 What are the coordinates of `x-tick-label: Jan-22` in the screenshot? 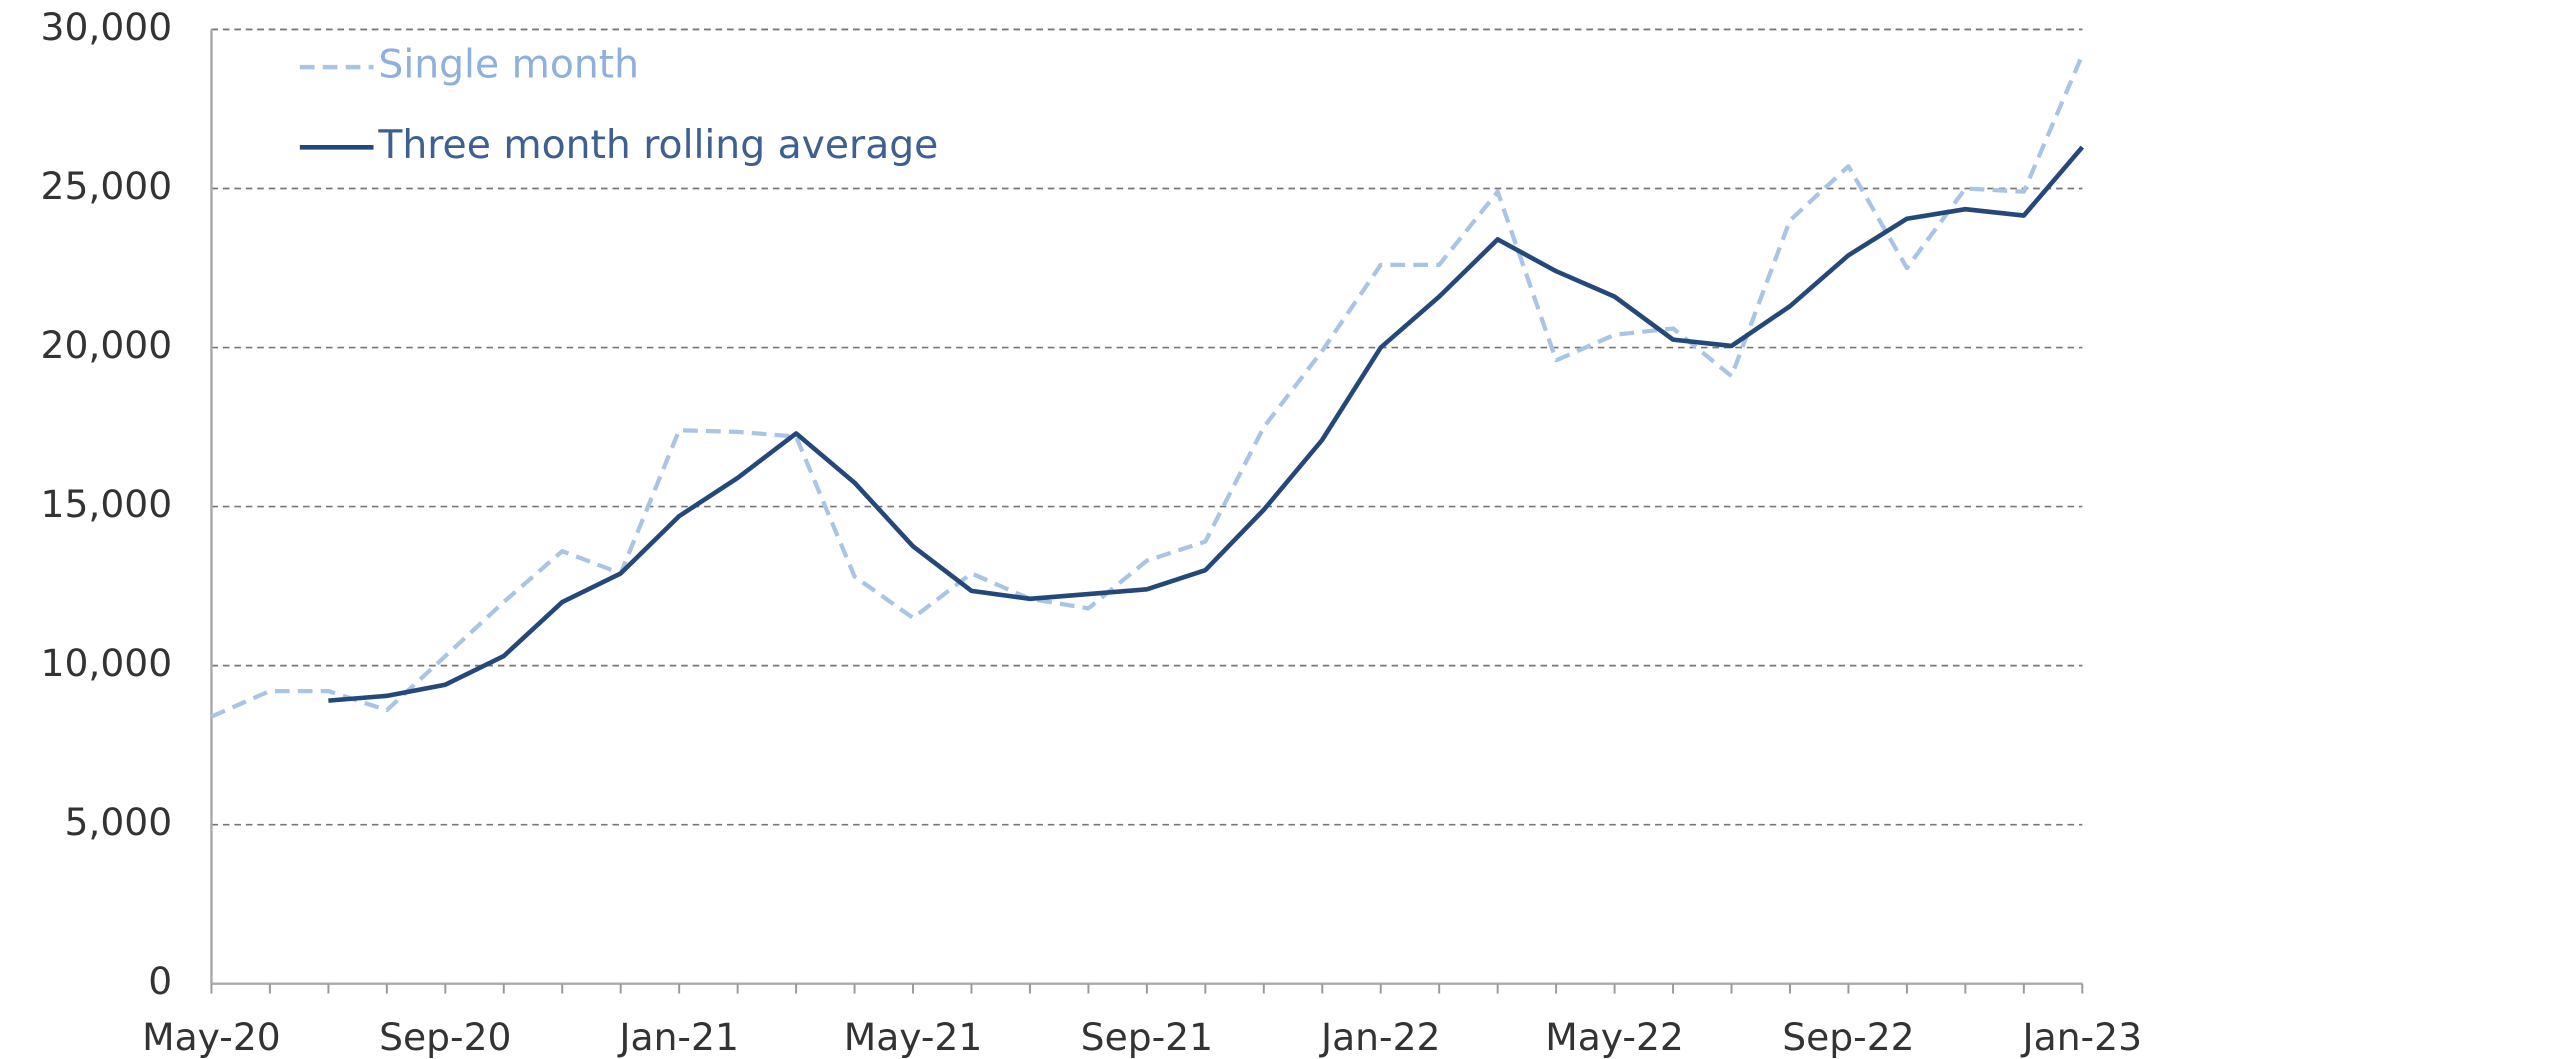 It's located at (1379, 1037).